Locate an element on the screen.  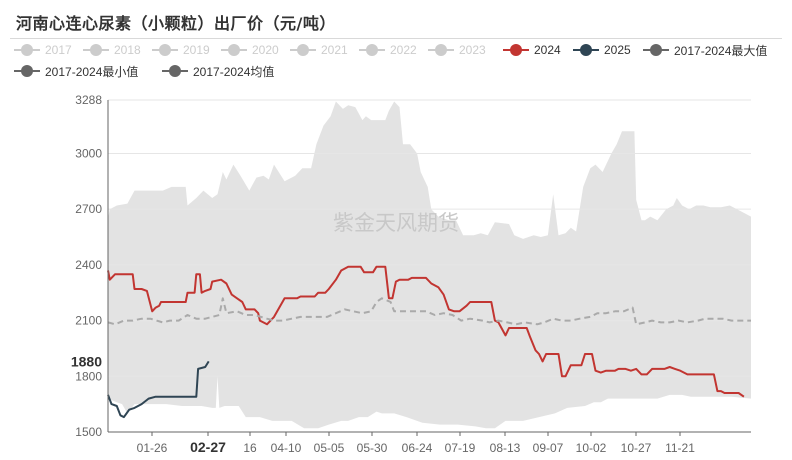
y-tick-label: 2400 is located at coordinates (88, 265).